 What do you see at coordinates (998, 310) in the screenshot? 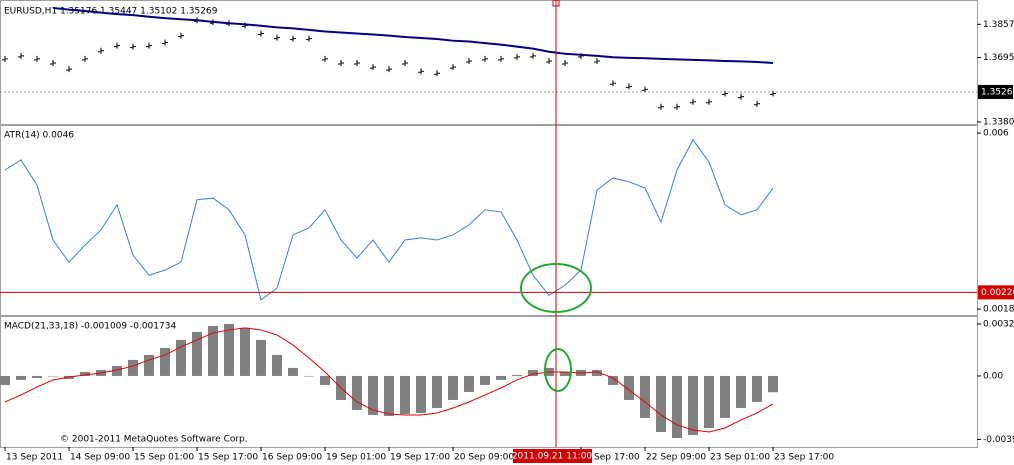
I see `y-tick-label: 0.0018` at bounding box center [998, 310].